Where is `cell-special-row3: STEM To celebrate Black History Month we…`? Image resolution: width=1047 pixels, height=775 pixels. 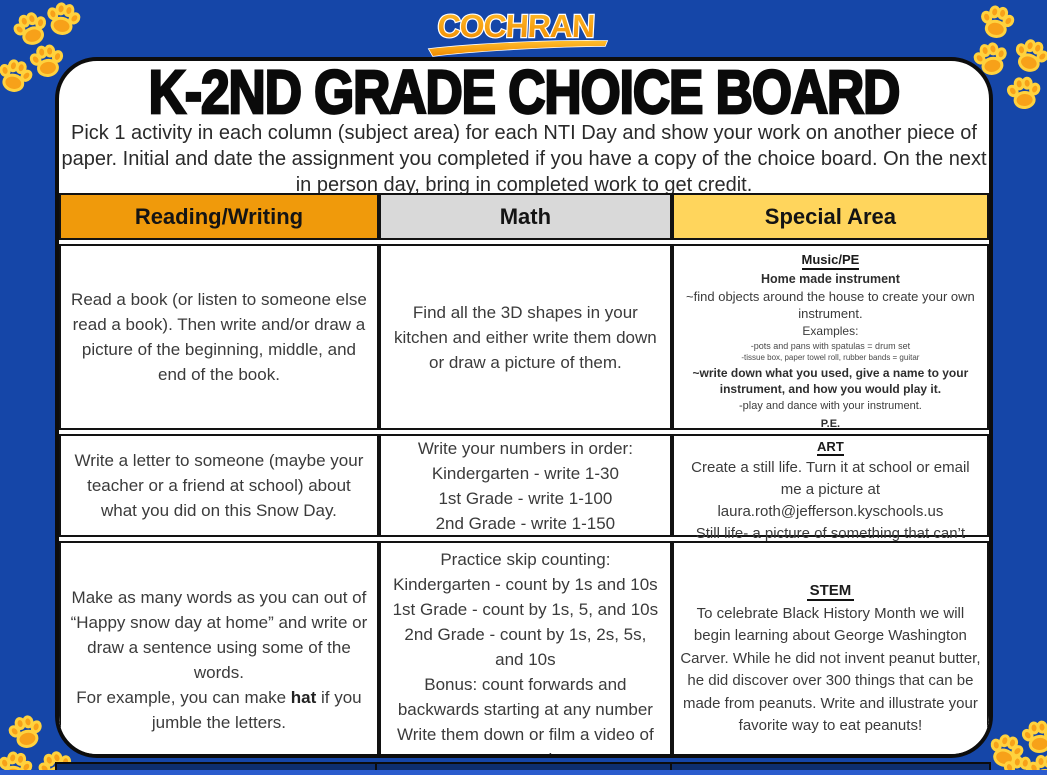
cell-special-row3: STEM To celebrate Black History Month we… is located at coordinates (830, 647).